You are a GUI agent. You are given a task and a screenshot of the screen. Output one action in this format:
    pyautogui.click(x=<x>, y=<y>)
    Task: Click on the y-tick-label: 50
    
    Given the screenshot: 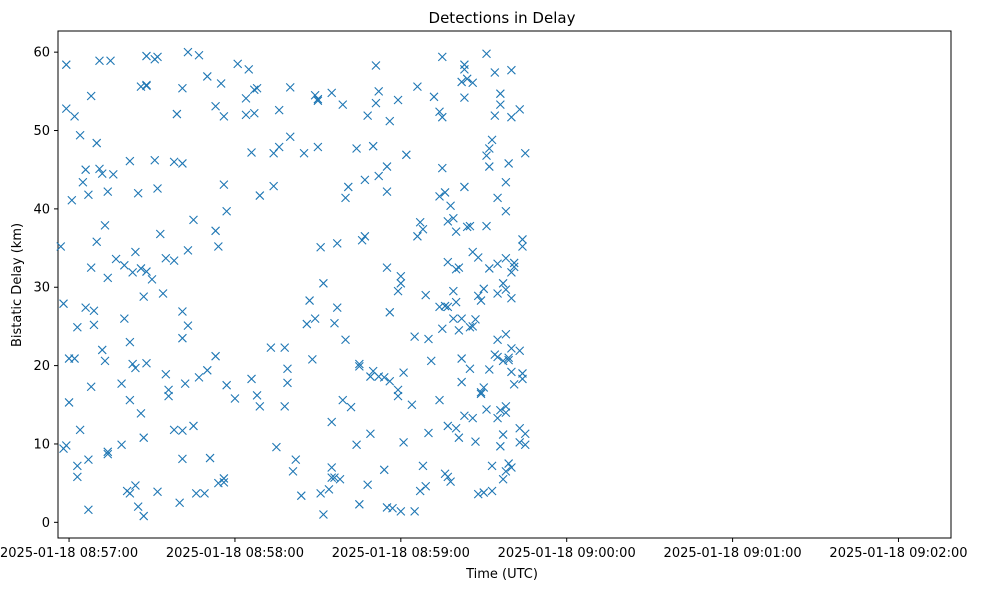 What is the action you would take?
    pyautogui.click(x=41, y=131)
    